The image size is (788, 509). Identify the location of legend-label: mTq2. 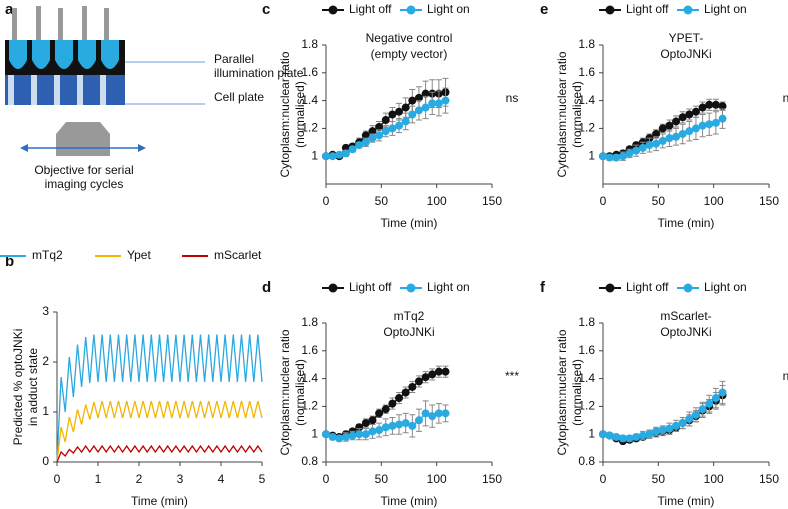
(47, 255).